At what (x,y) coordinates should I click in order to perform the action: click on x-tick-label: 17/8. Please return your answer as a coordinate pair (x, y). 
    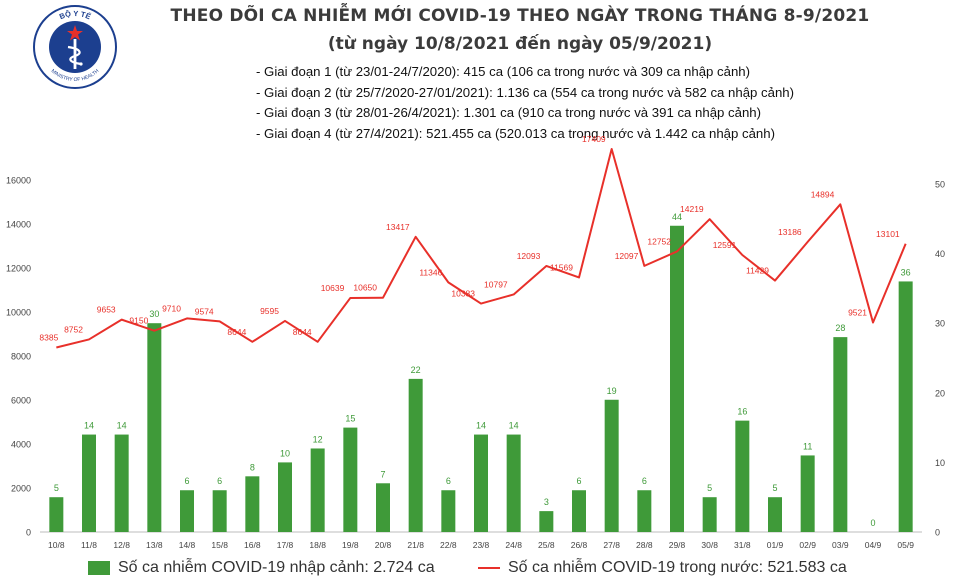
    Looking at the image, I should click on (285, 545).